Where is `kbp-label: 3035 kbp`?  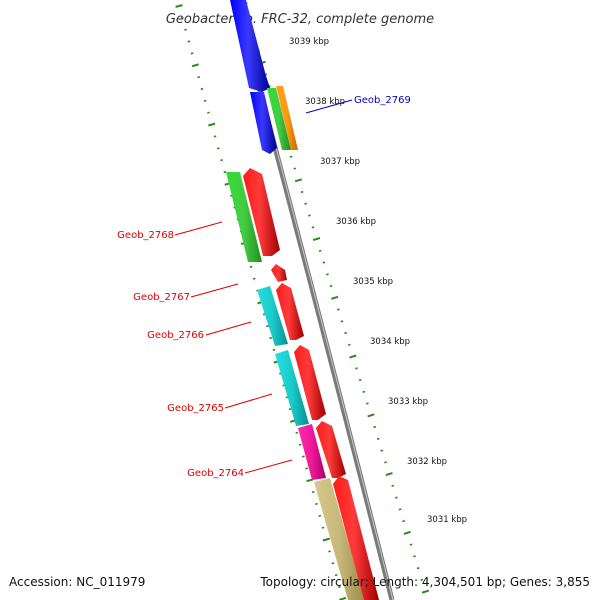
kbp-label: 3035 kbp is located at coordinates (373, 282).